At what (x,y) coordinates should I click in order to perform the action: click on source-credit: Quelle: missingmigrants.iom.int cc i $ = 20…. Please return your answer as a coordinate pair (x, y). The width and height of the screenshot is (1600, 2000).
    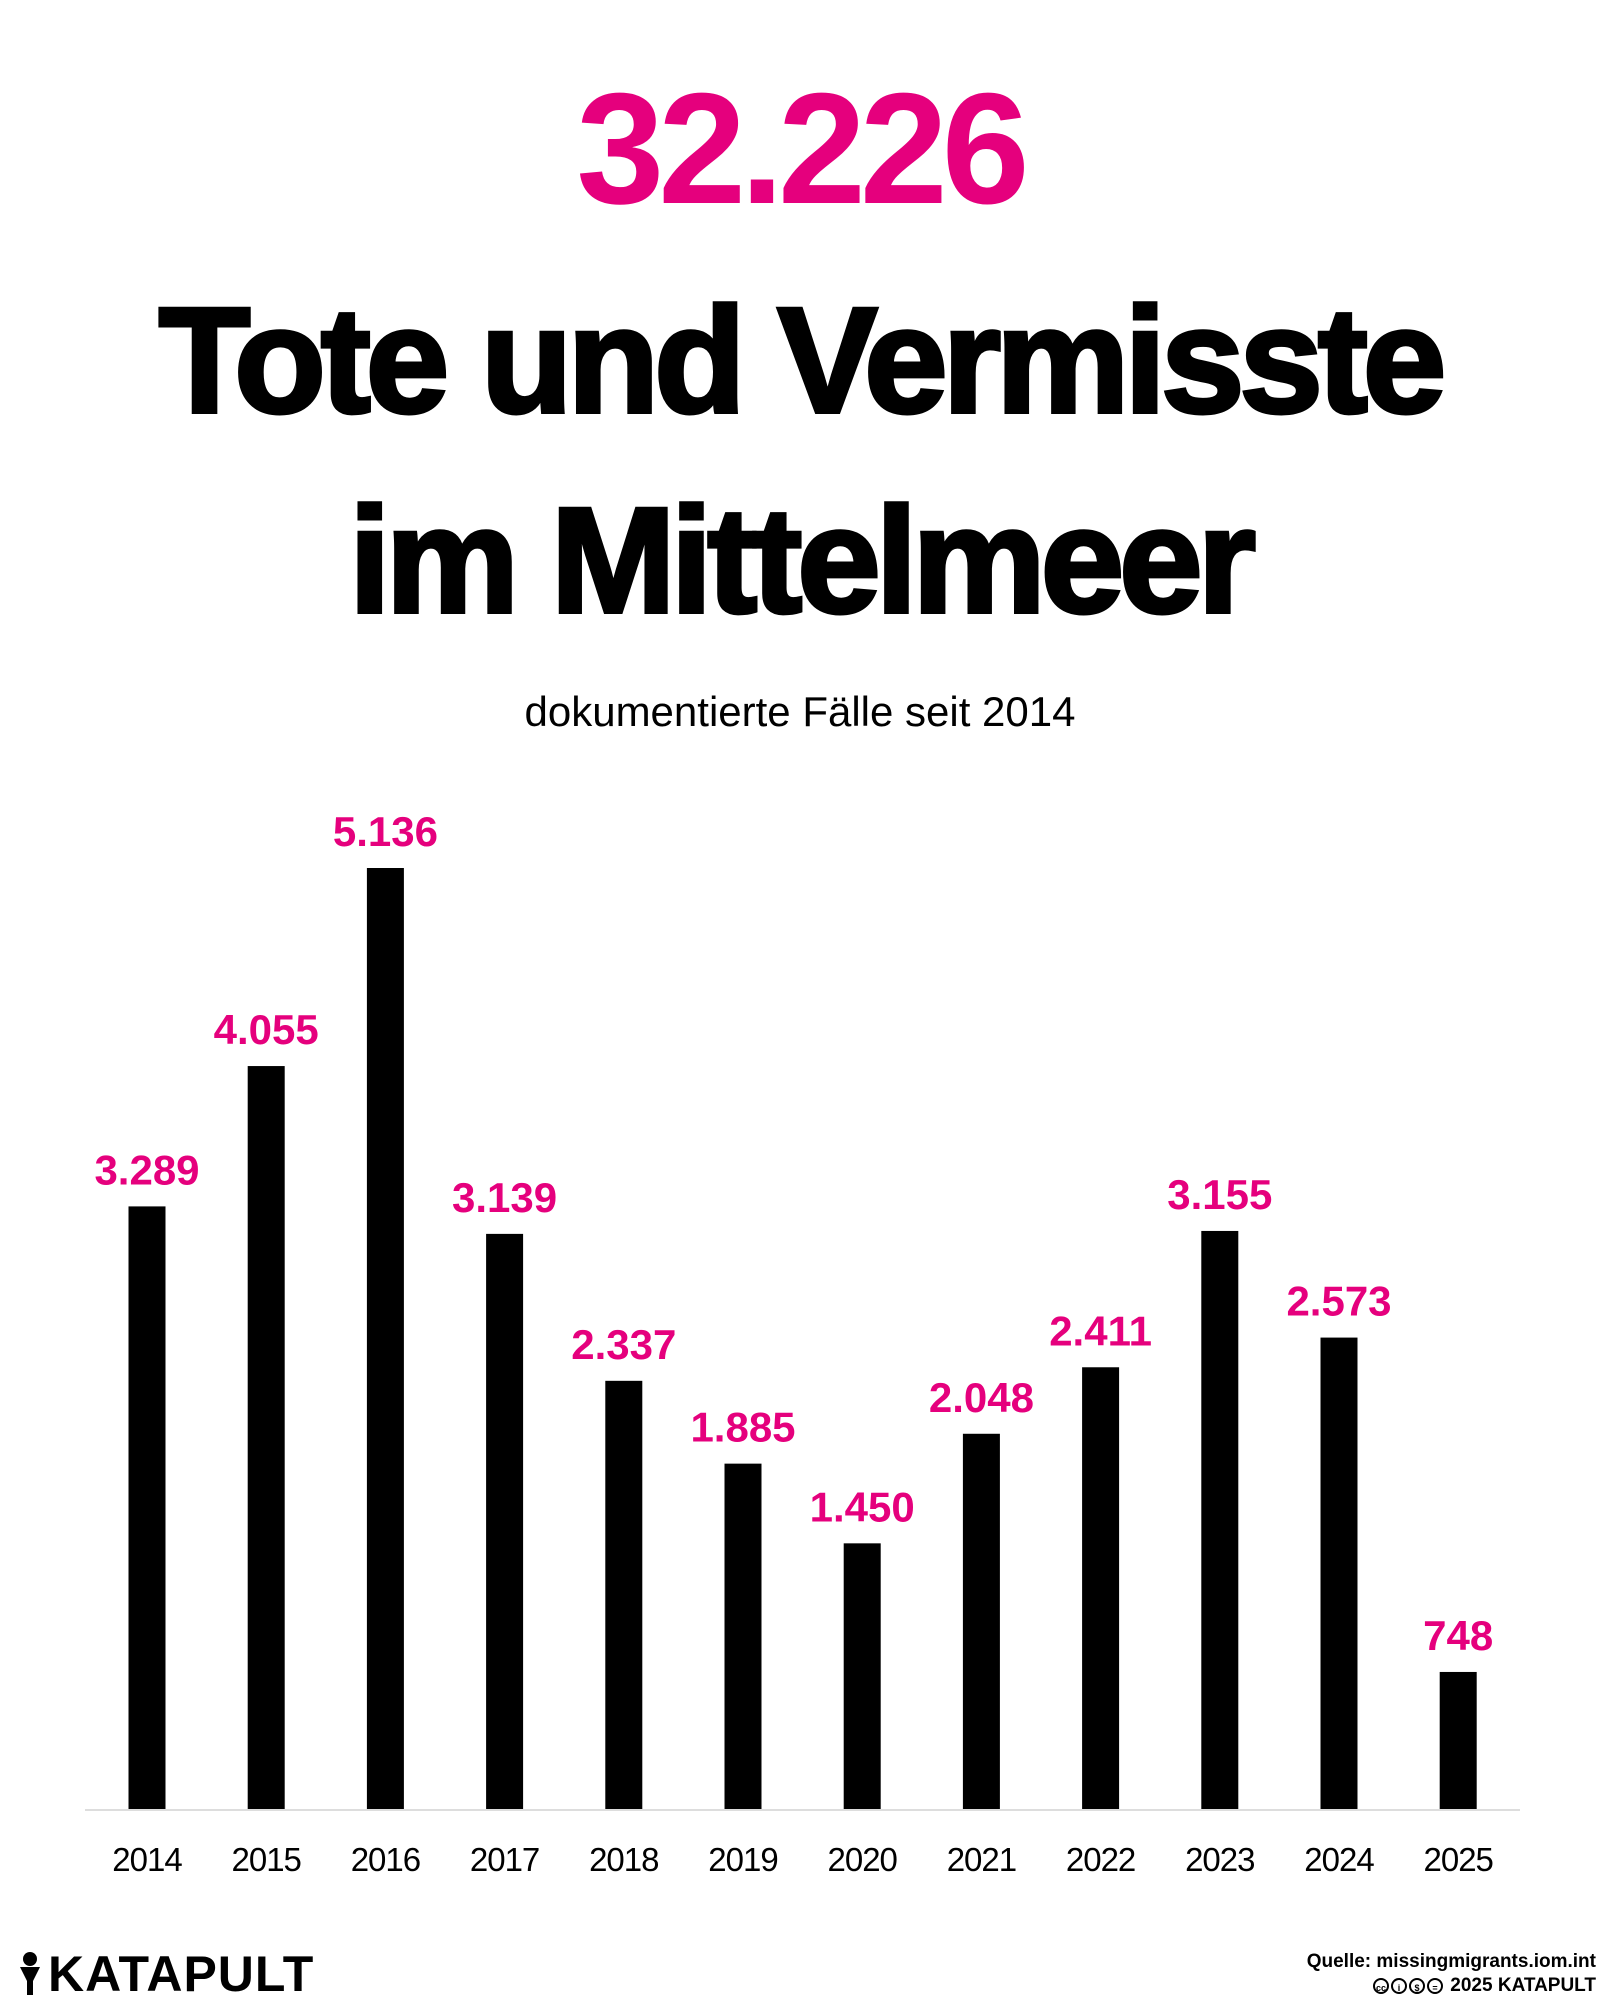
    Looking at the image, I should click on (1451, 1974).